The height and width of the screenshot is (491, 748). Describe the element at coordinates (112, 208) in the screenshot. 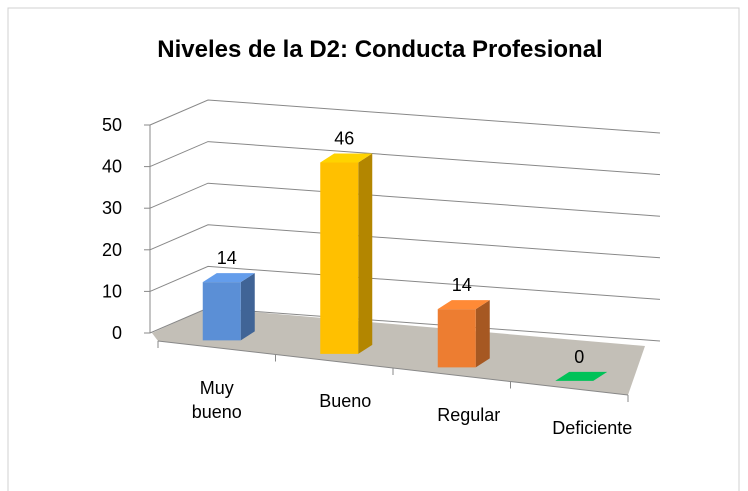

I see `y-tick-label: 30` at that location.